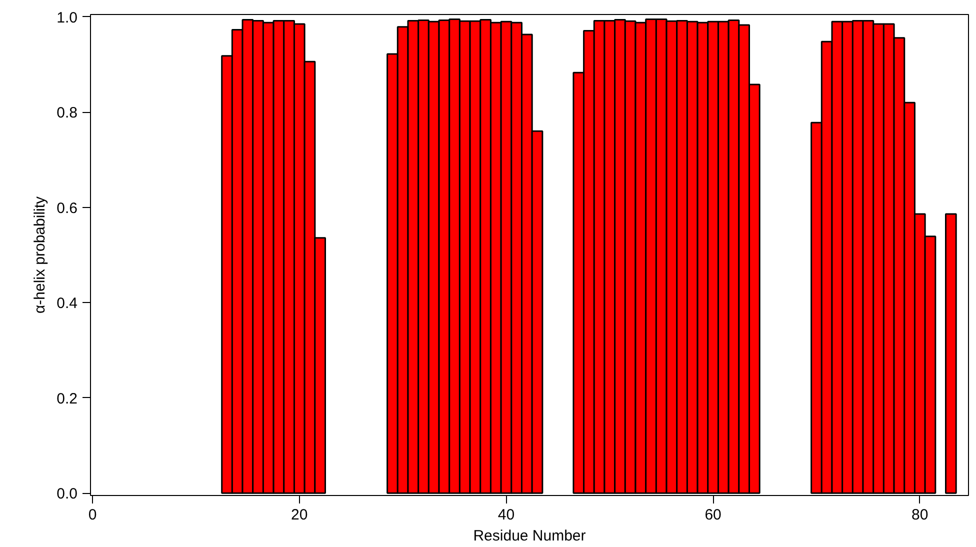  What do you see at coordinates (529, 536) in the screenshot?
I see `x-axis-title: Residue Number` at bounding box center [529, 536].